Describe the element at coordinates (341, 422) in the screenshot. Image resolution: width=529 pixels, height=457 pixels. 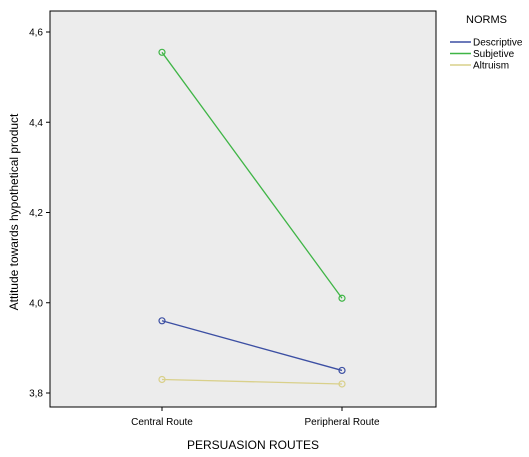
I see `x-tick-label: Peripheral Route` at that location.